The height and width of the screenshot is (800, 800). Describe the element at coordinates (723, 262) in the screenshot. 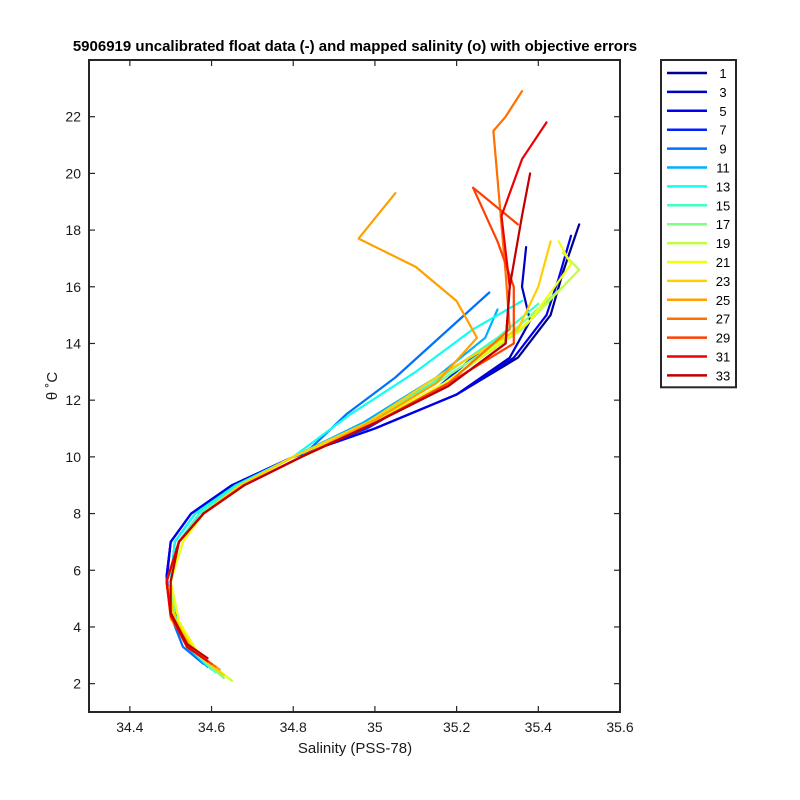

I see `legend-label-21: 21` at that location.